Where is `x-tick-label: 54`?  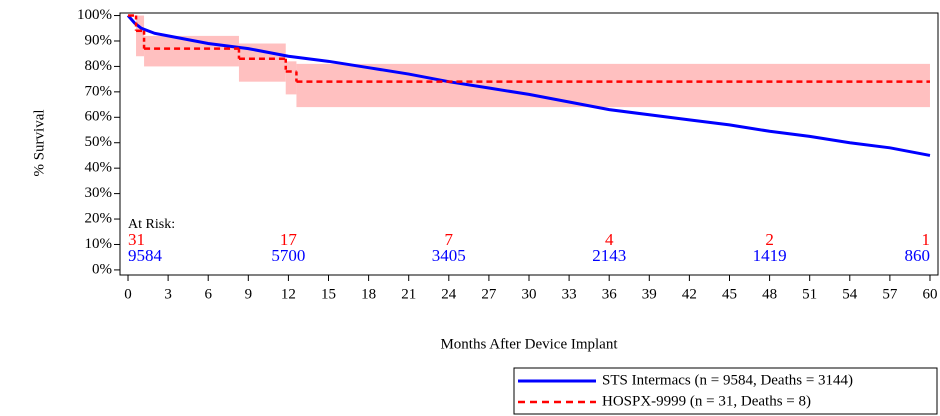
x-tick-label: 54 is located at coordinates (850, 294).